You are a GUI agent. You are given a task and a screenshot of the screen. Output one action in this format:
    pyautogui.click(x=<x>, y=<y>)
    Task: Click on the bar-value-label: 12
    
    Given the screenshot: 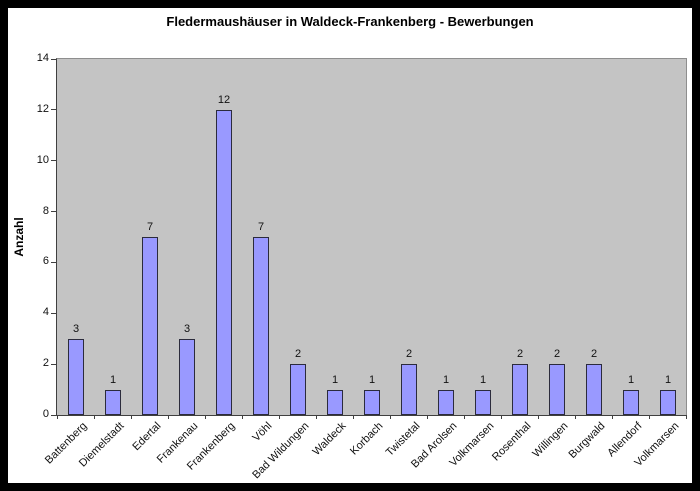 What is the action you would take?
    pyautogui.click(x=224, y=100)
    